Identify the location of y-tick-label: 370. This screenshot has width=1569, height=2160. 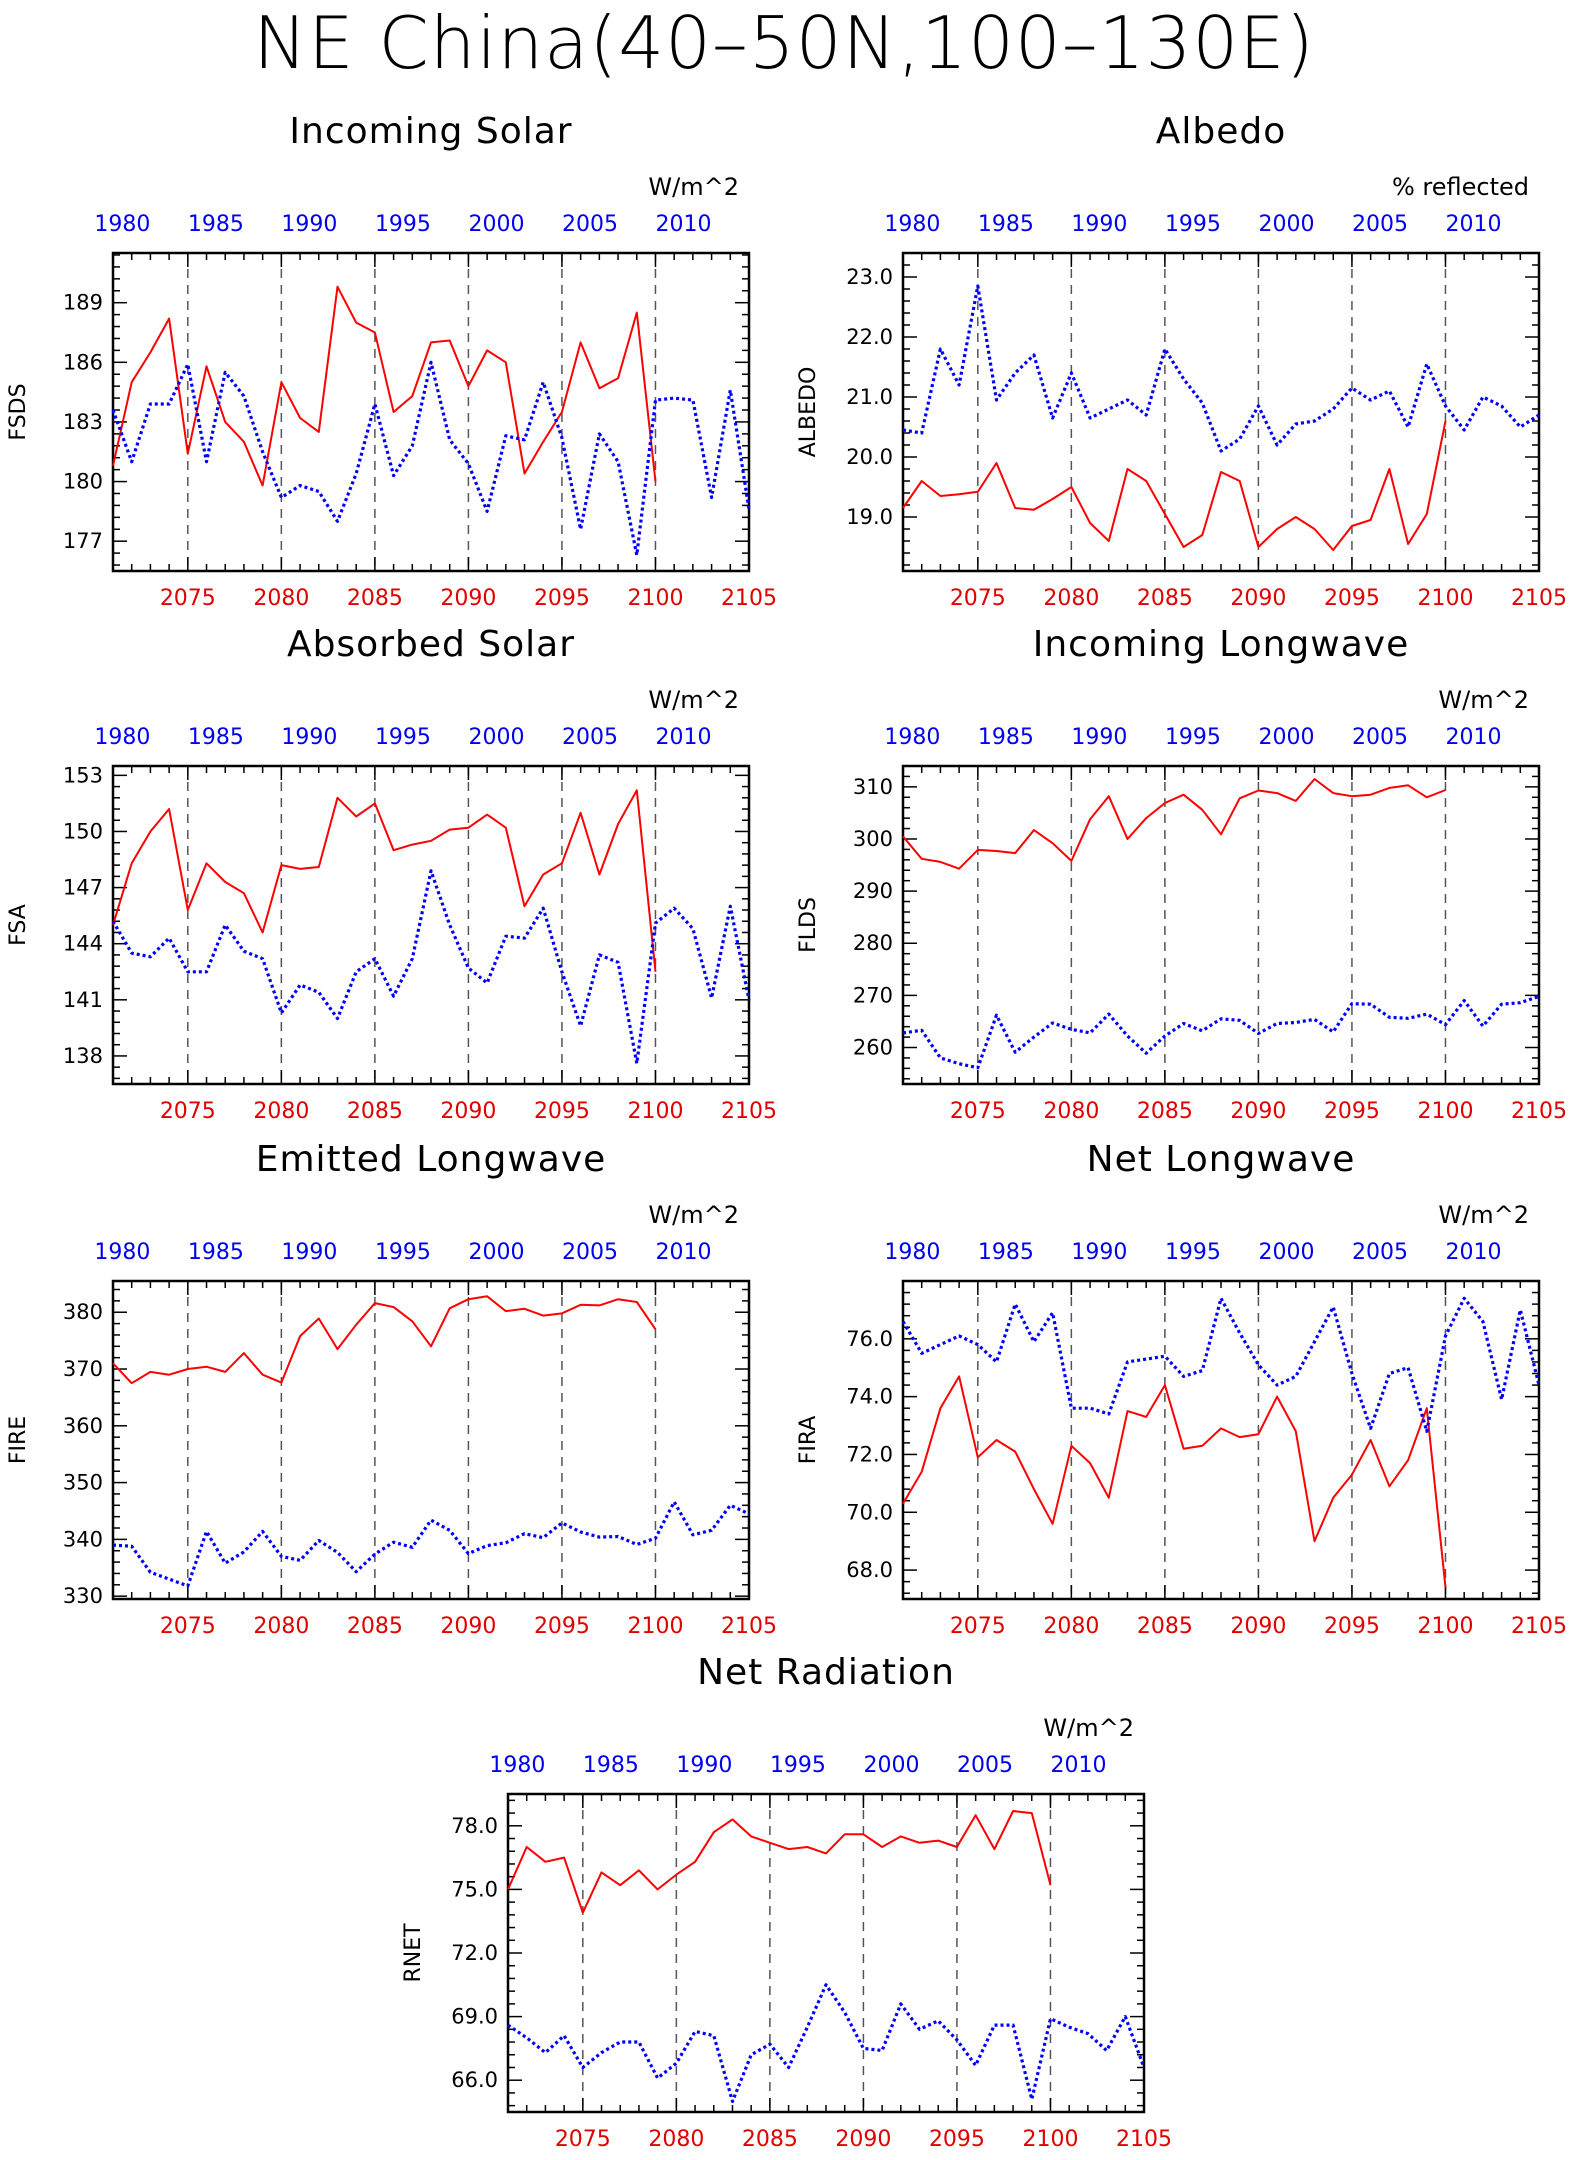
(83, 1369).